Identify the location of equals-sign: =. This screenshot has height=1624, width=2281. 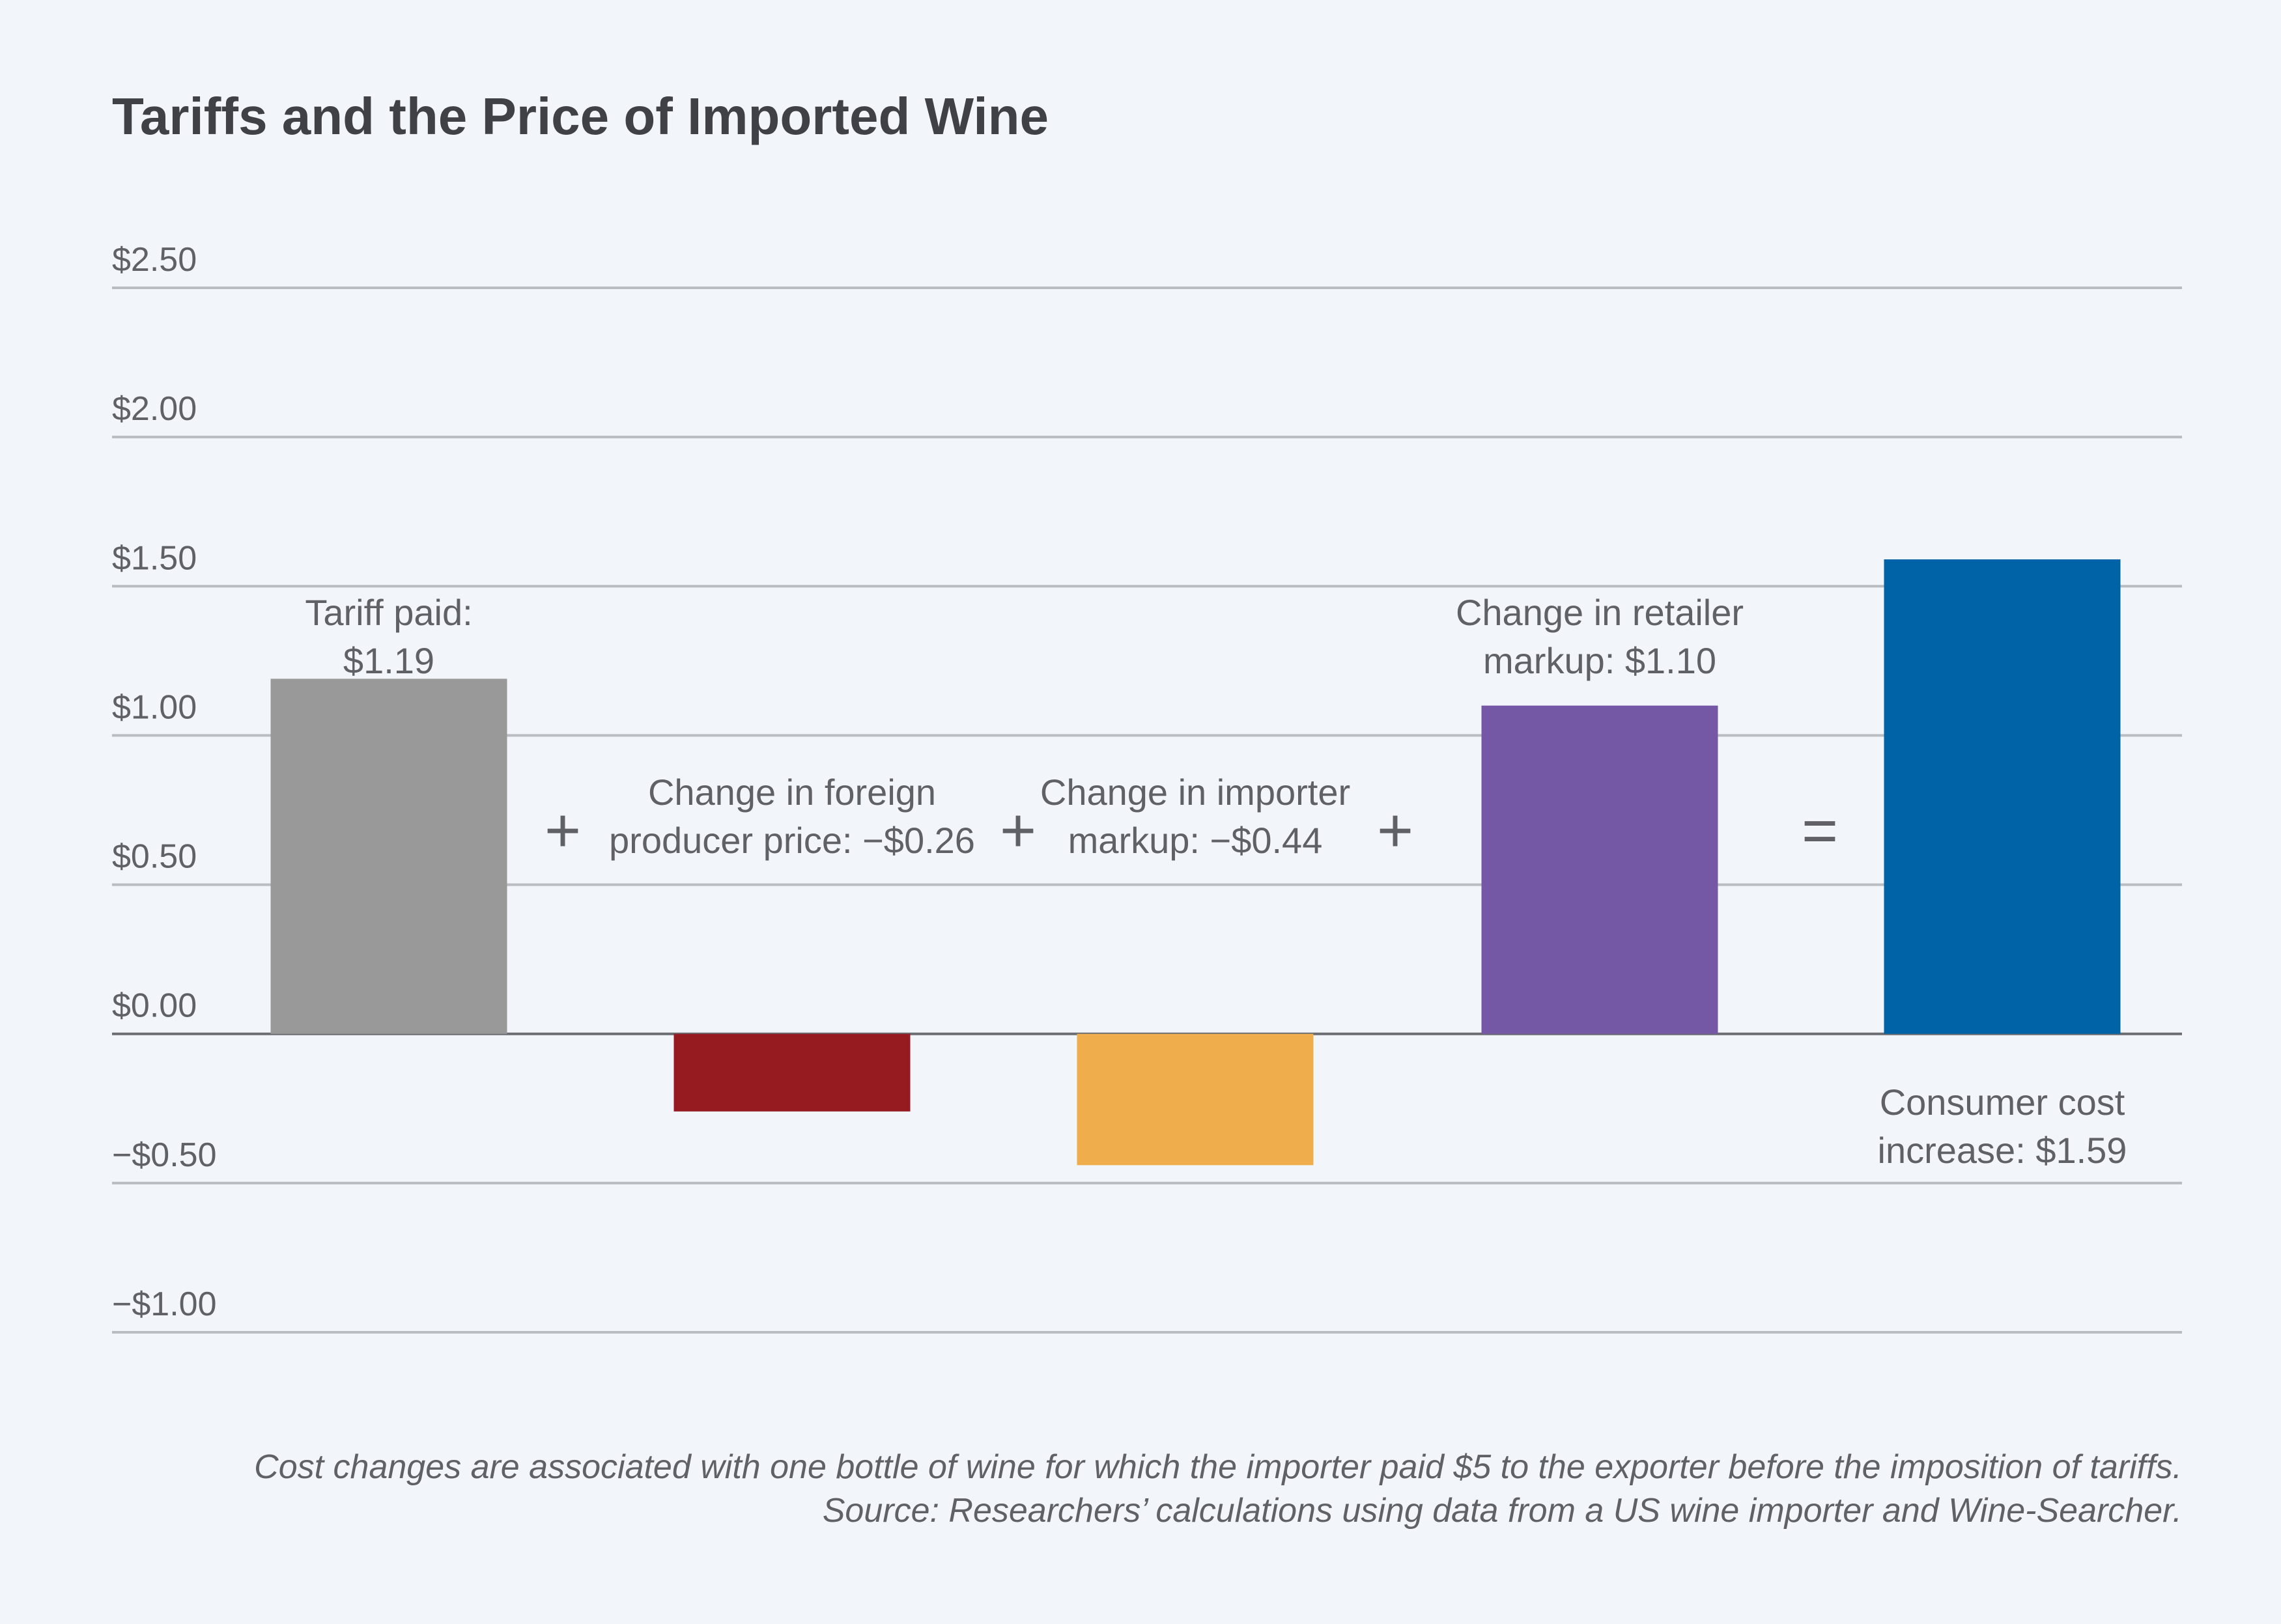
(1820, 831).